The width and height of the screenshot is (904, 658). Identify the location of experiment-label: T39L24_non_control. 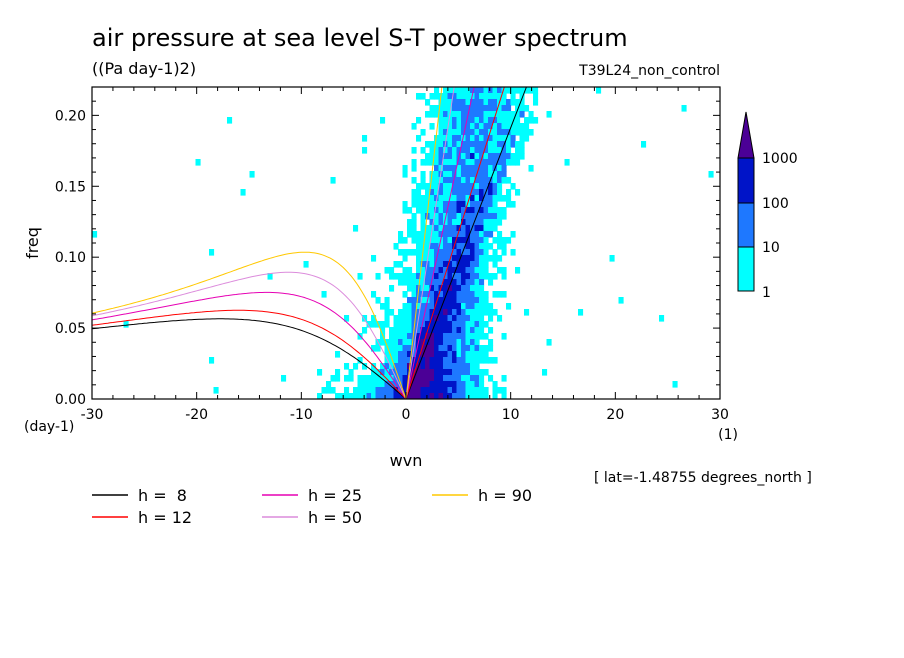
(649, 71).